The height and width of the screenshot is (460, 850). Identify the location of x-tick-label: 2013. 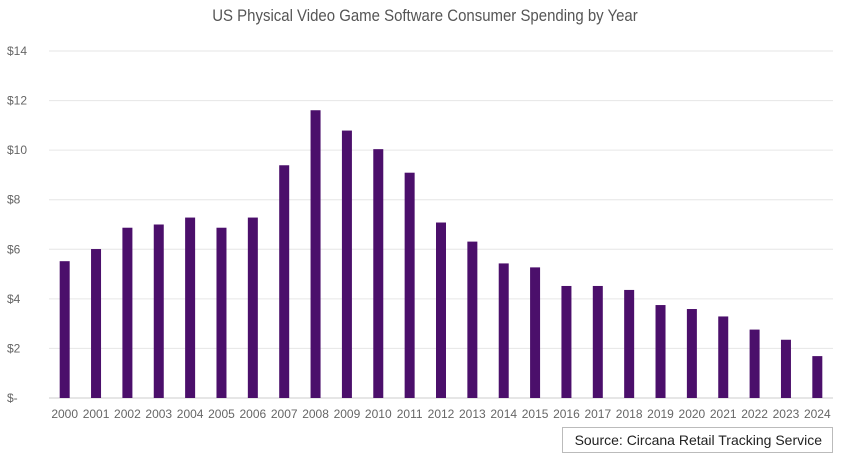
(472, 414).